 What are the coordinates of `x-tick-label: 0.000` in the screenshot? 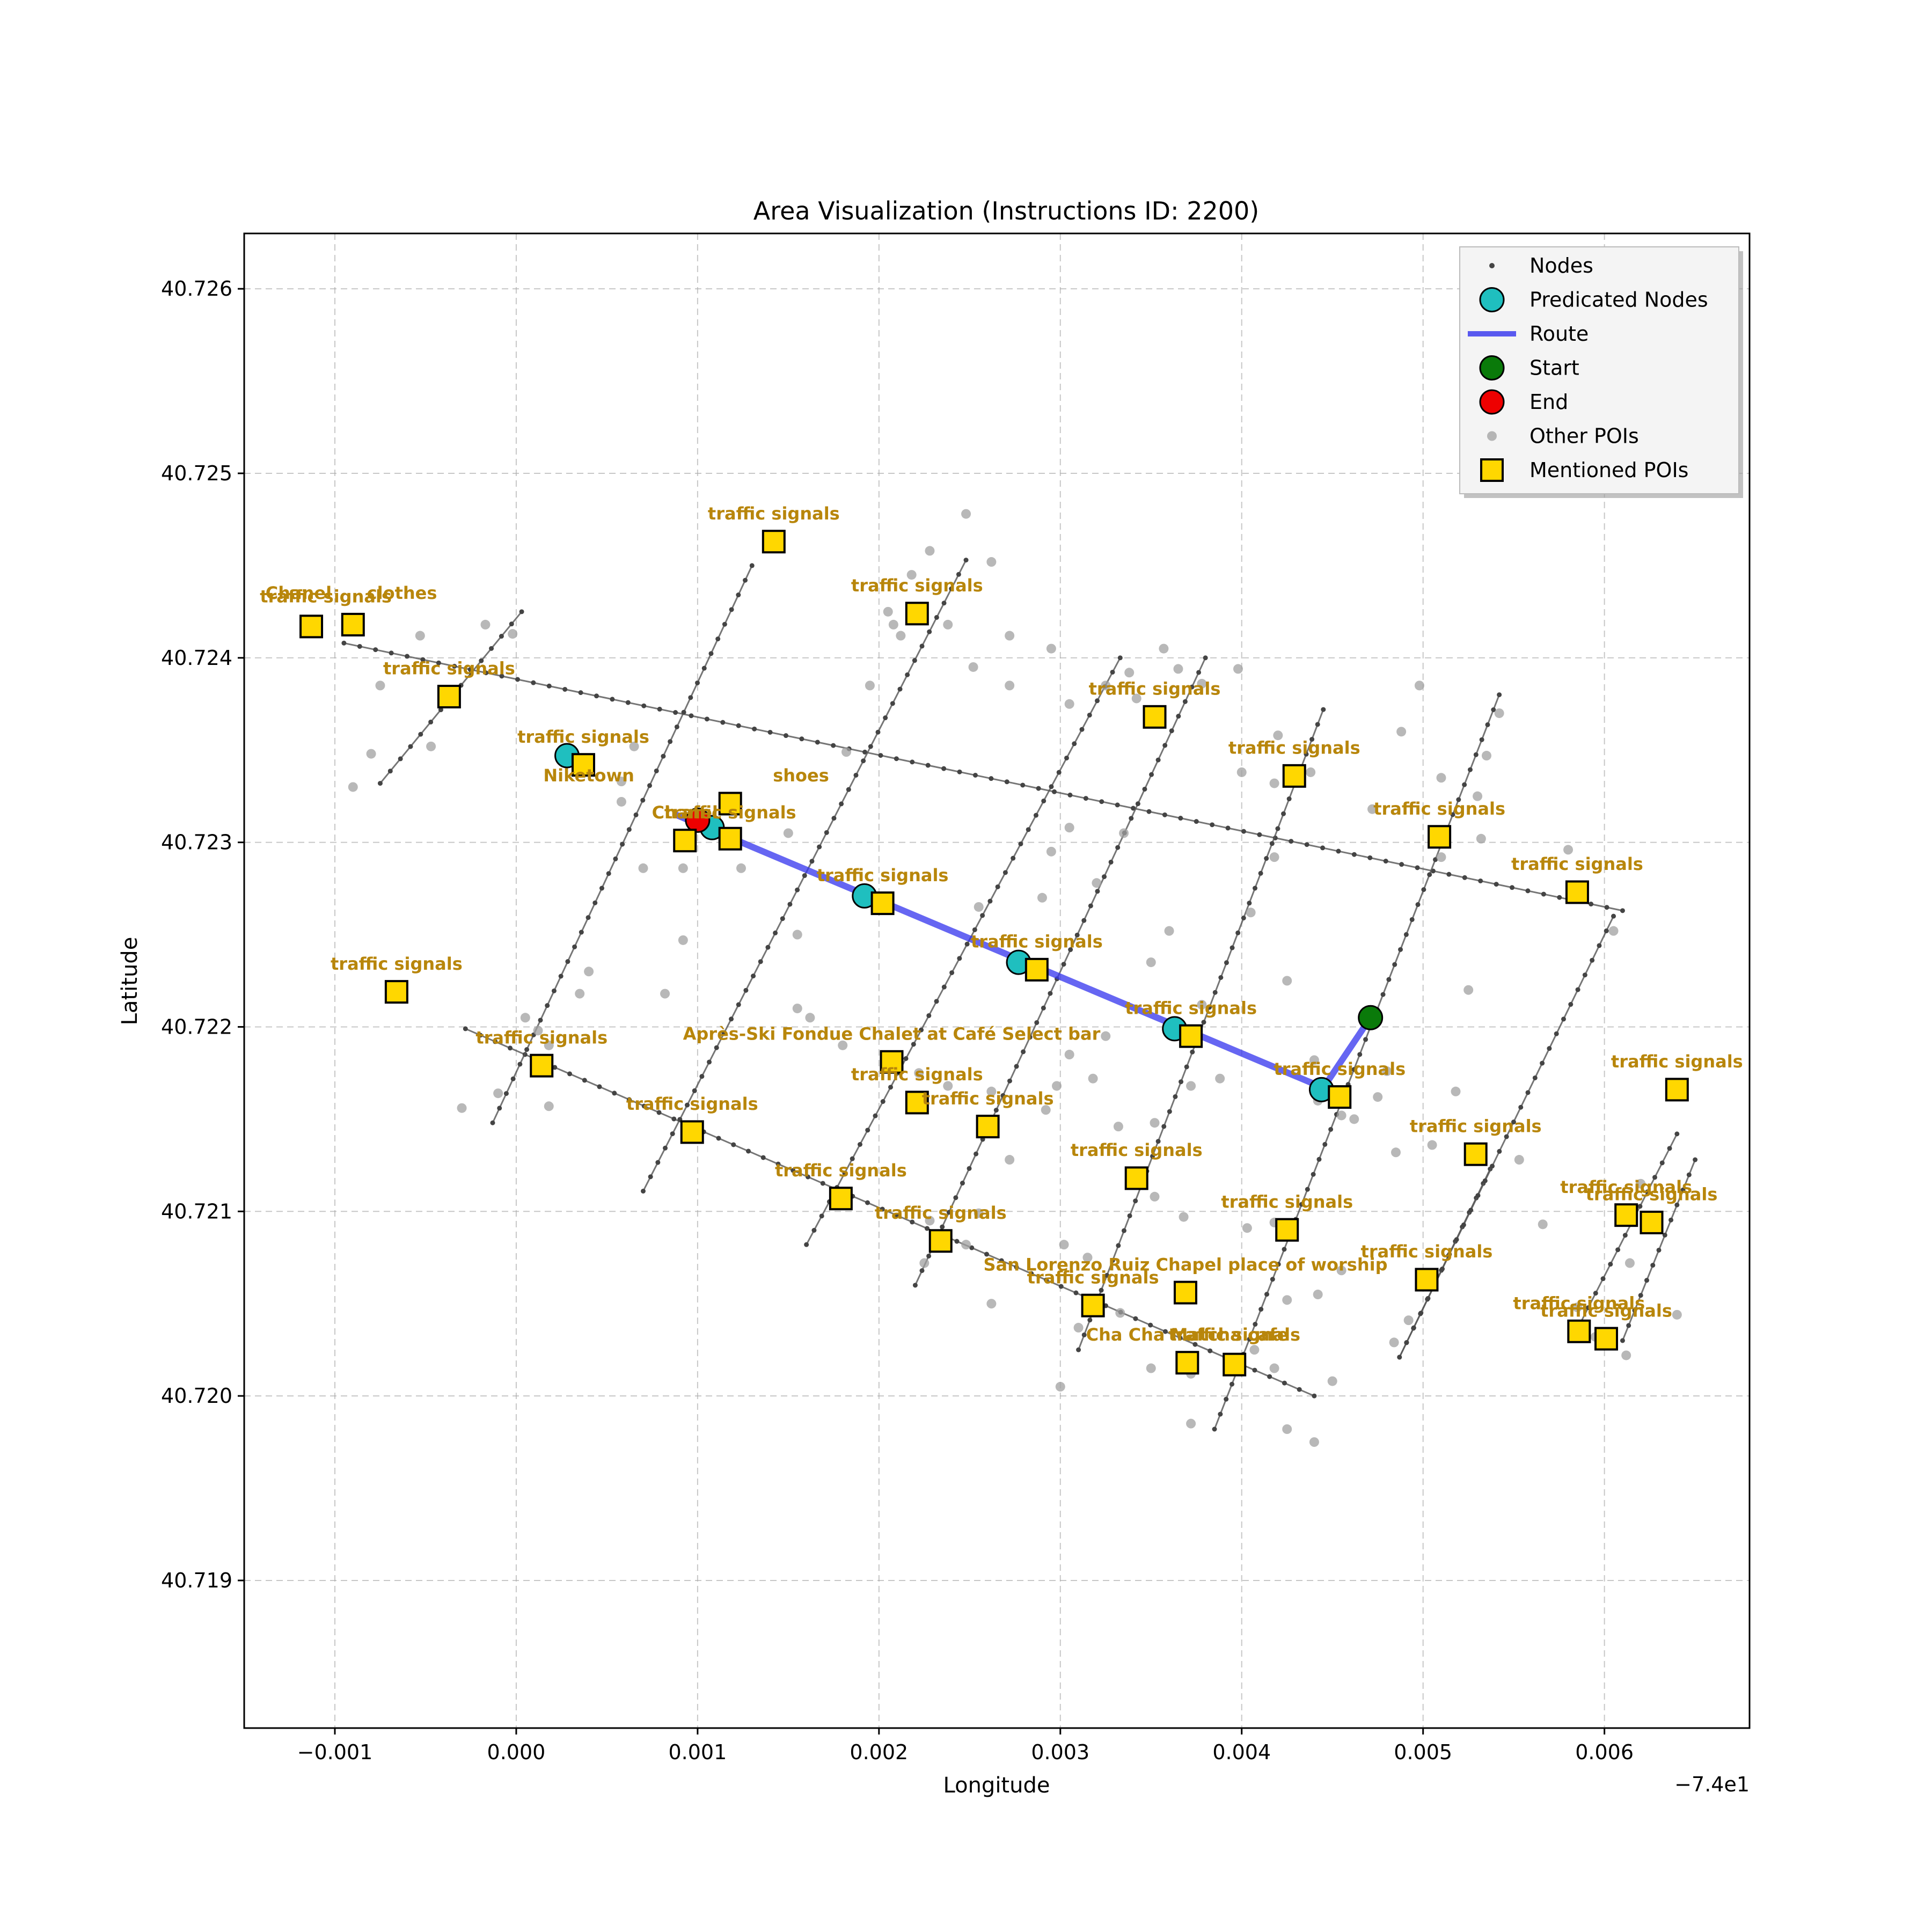 It's located at (516, 1752).